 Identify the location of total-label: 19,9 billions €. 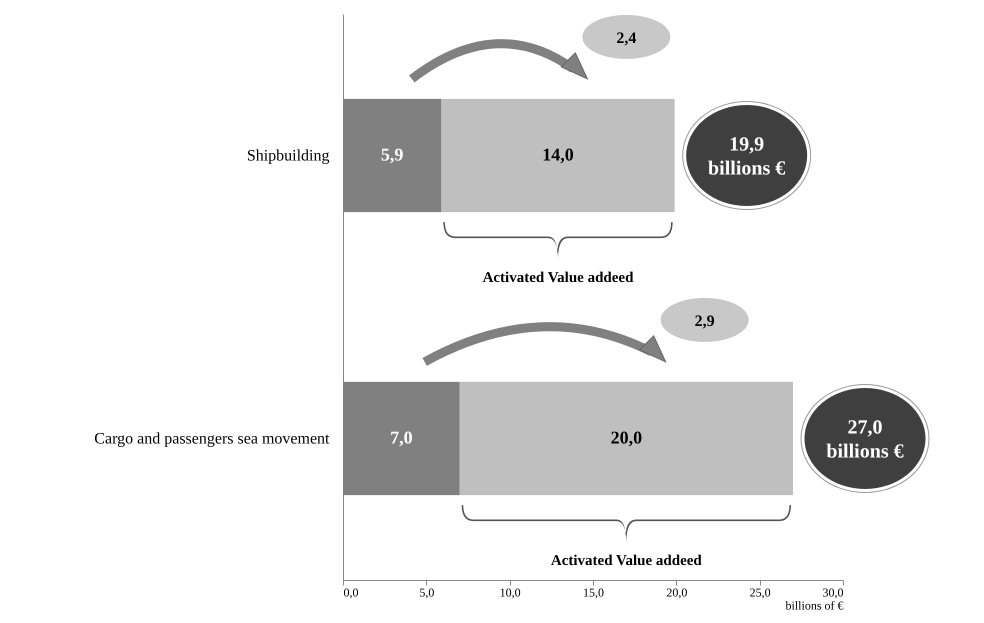
(747, 157).